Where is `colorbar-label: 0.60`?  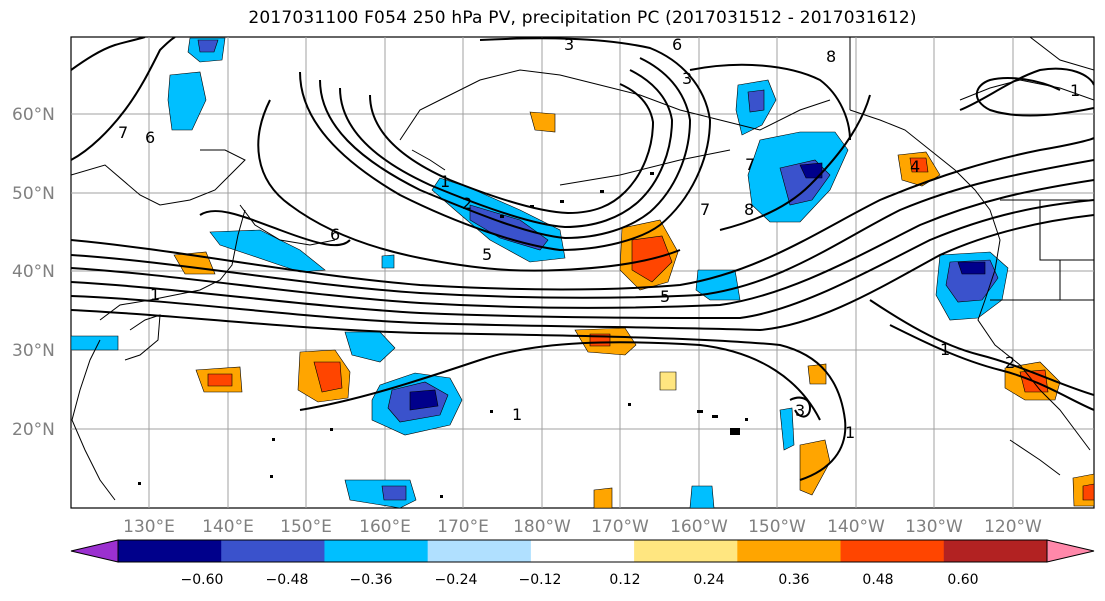
colorbar-label: 0.60 is located at coordinates (962, 580).